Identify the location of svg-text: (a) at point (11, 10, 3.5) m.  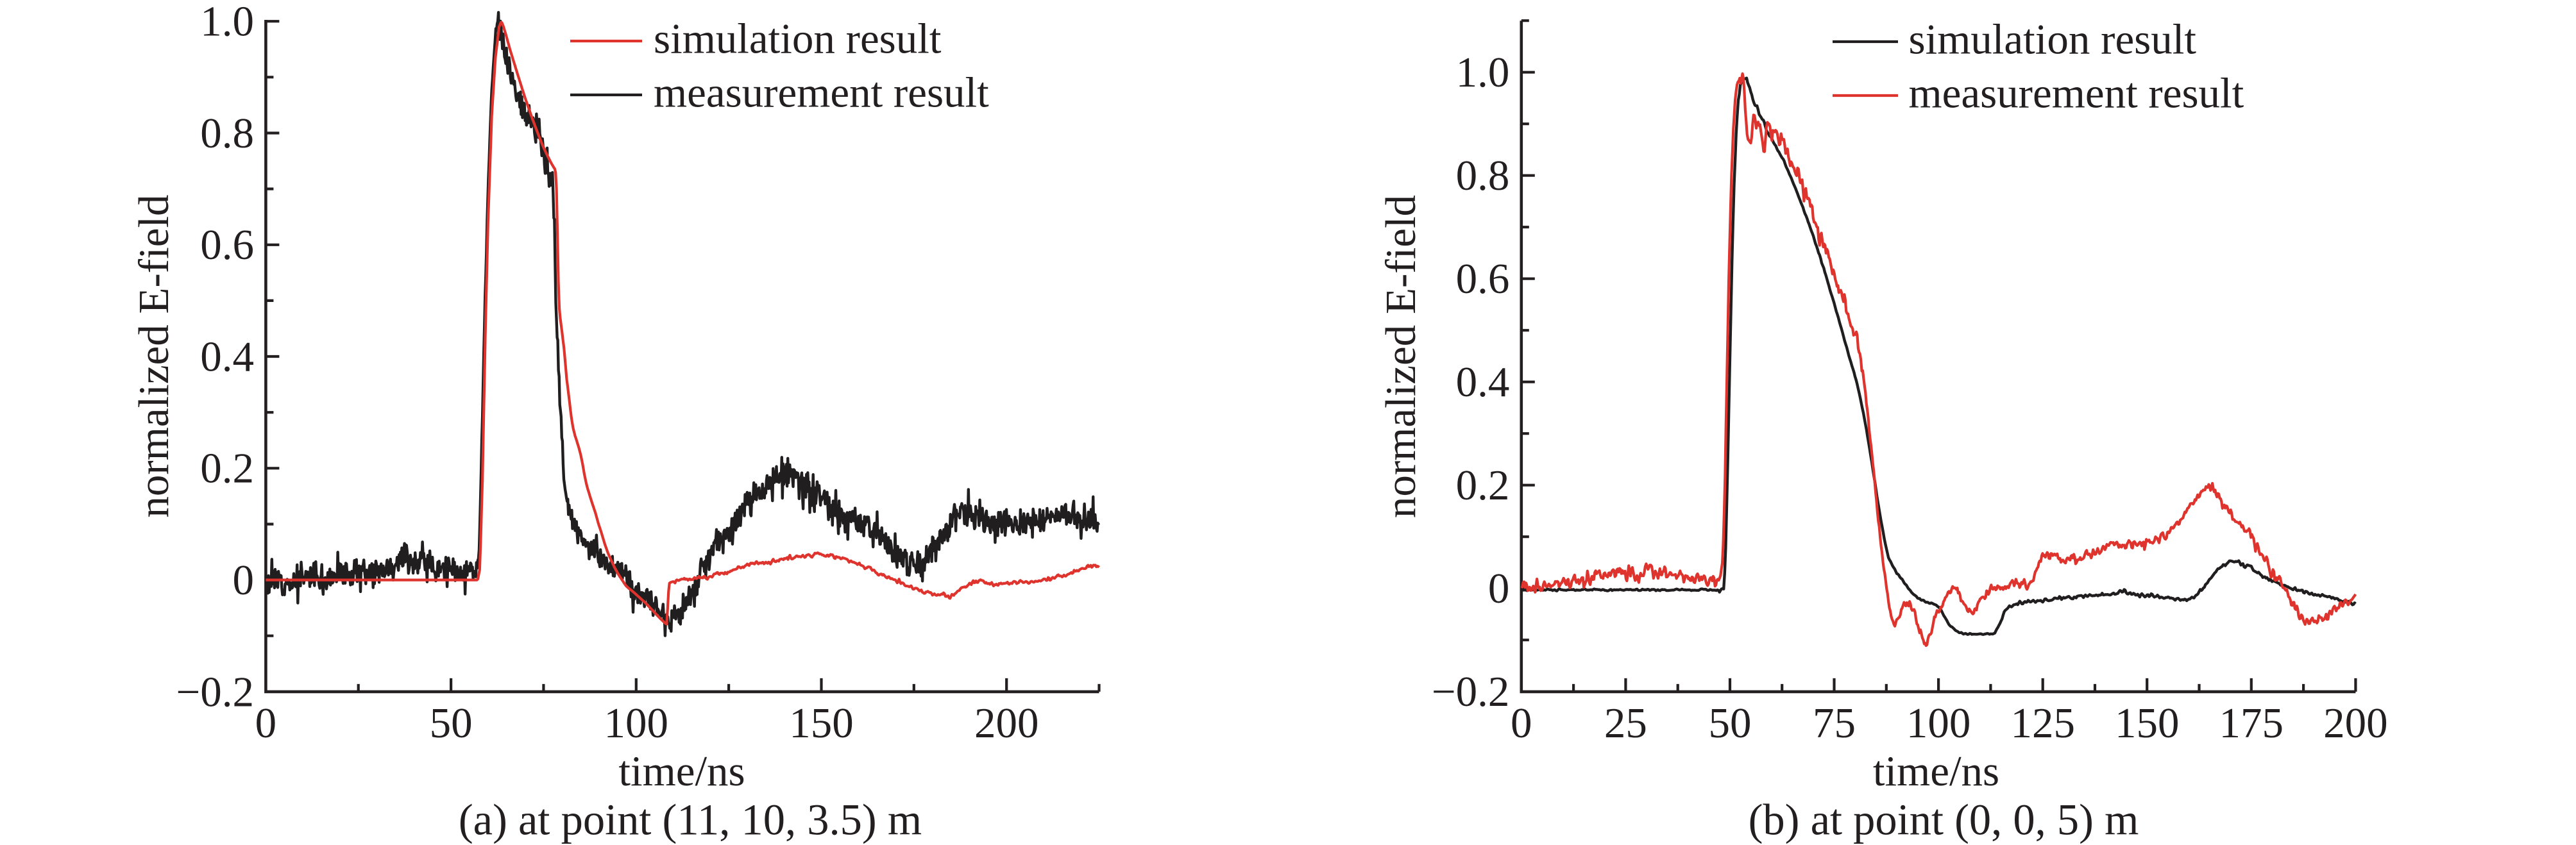
(690, 820).